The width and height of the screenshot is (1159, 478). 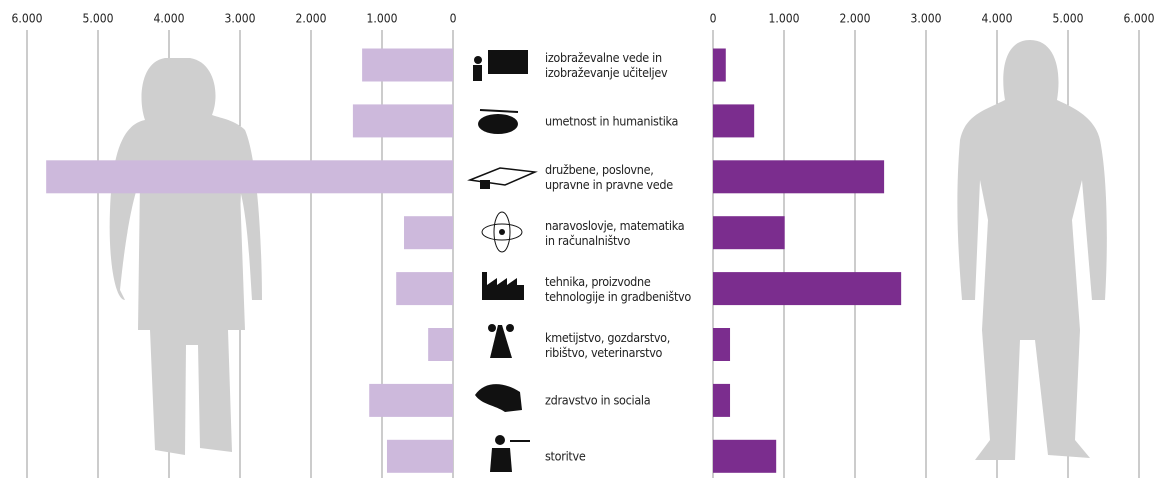 I want to click on category-label: storitve, so click(x=565, y=456).